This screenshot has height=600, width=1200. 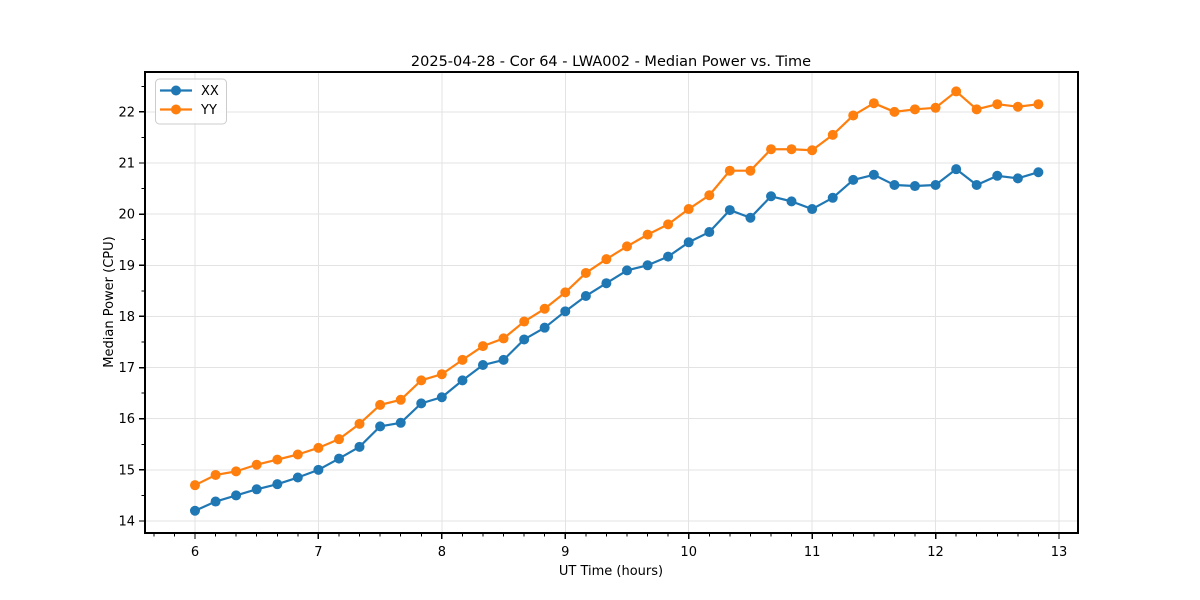 What do you see at coordinates (208, 110) in the screenshot?
I see `legend-label-yy: YY` at bounding box center [208, 110].